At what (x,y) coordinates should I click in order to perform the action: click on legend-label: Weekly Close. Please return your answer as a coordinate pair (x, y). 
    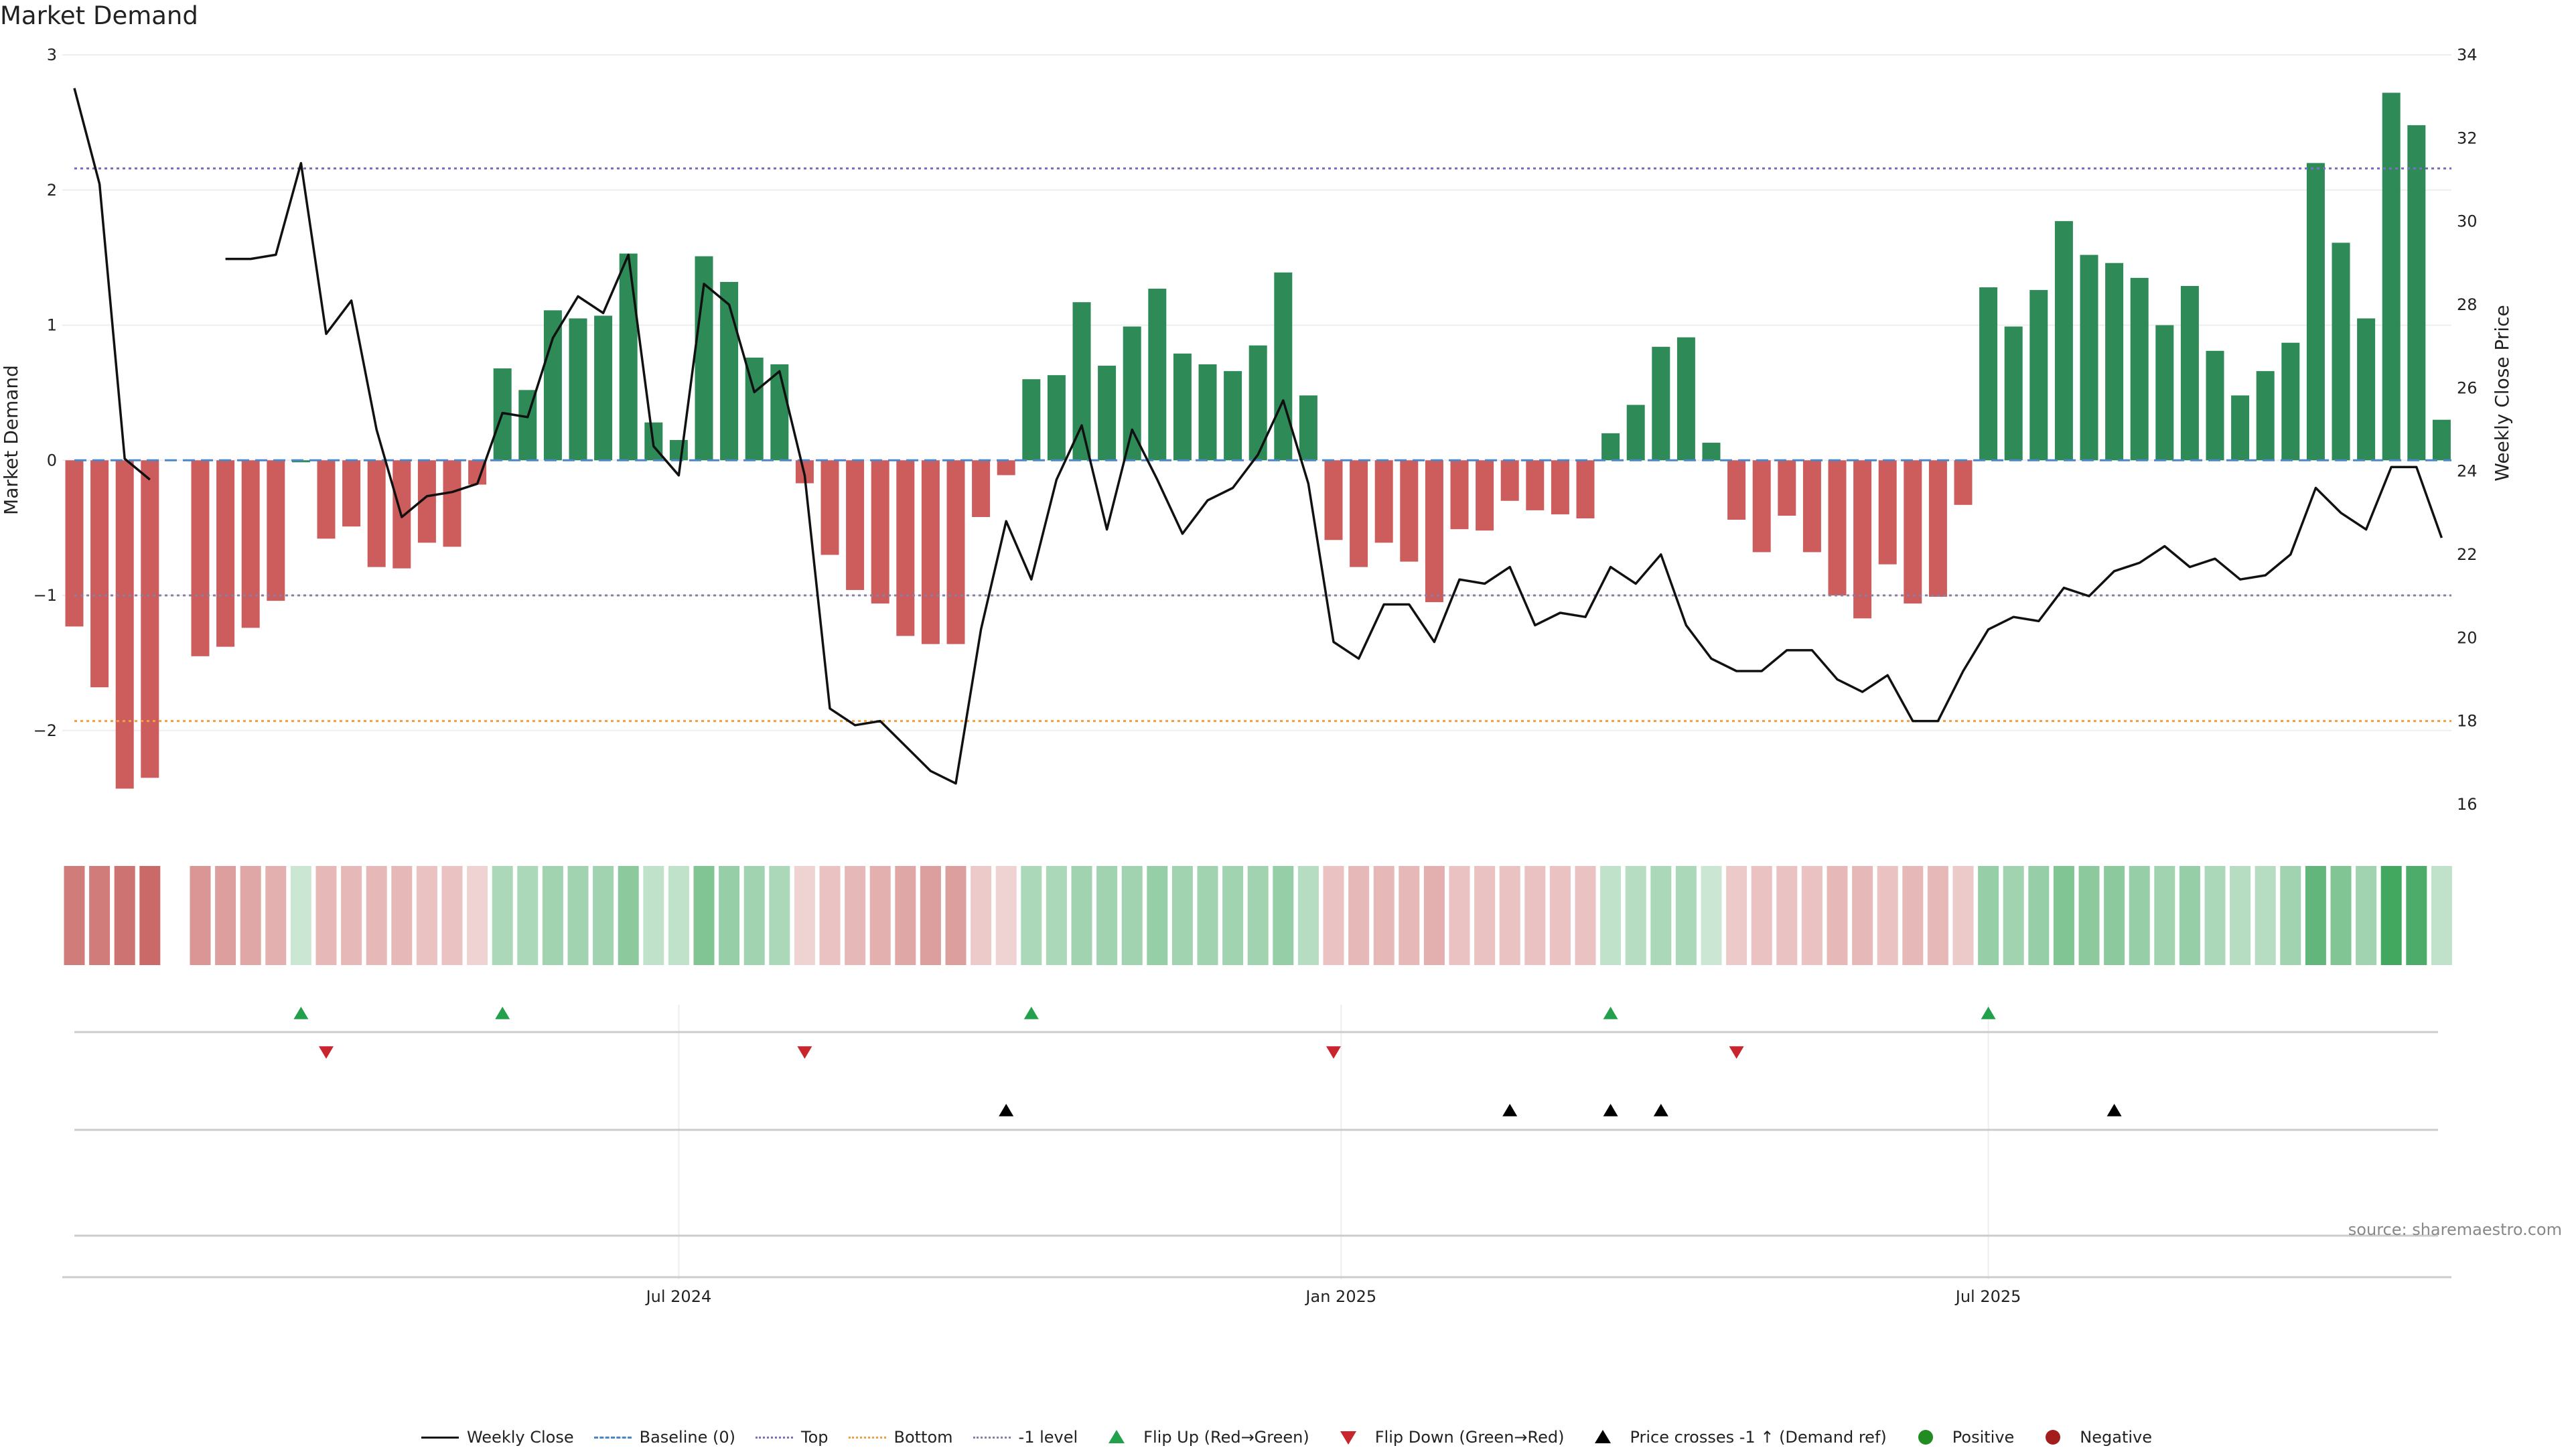
    Looking at the image, I should click on (520, 1437).